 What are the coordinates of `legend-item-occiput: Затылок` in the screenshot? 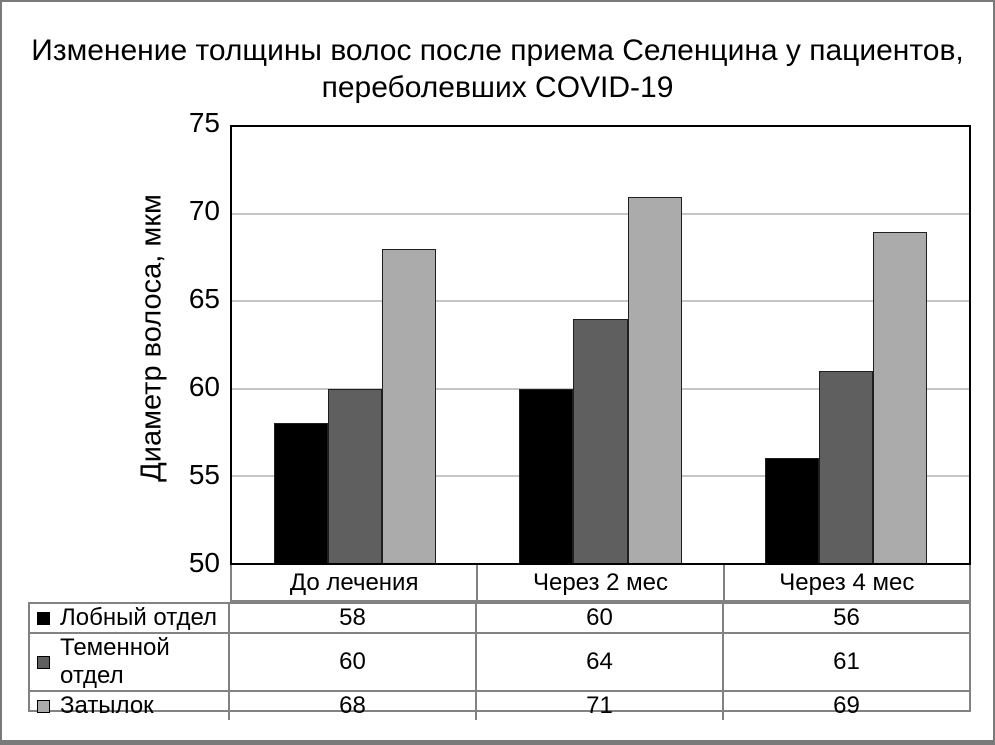 It's located at (130, 706).